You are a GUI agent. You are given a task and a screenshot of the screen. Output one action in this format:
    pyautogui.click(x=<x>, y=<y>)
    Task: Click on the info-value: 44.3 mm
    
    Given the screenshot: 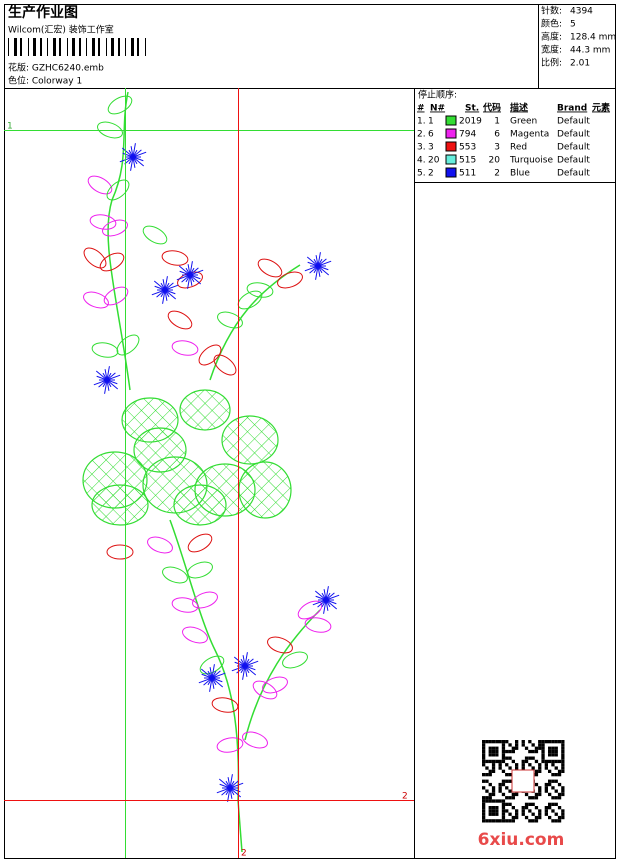 What is the action you would take?
    pyautogui.click(x=590, y=51)
    